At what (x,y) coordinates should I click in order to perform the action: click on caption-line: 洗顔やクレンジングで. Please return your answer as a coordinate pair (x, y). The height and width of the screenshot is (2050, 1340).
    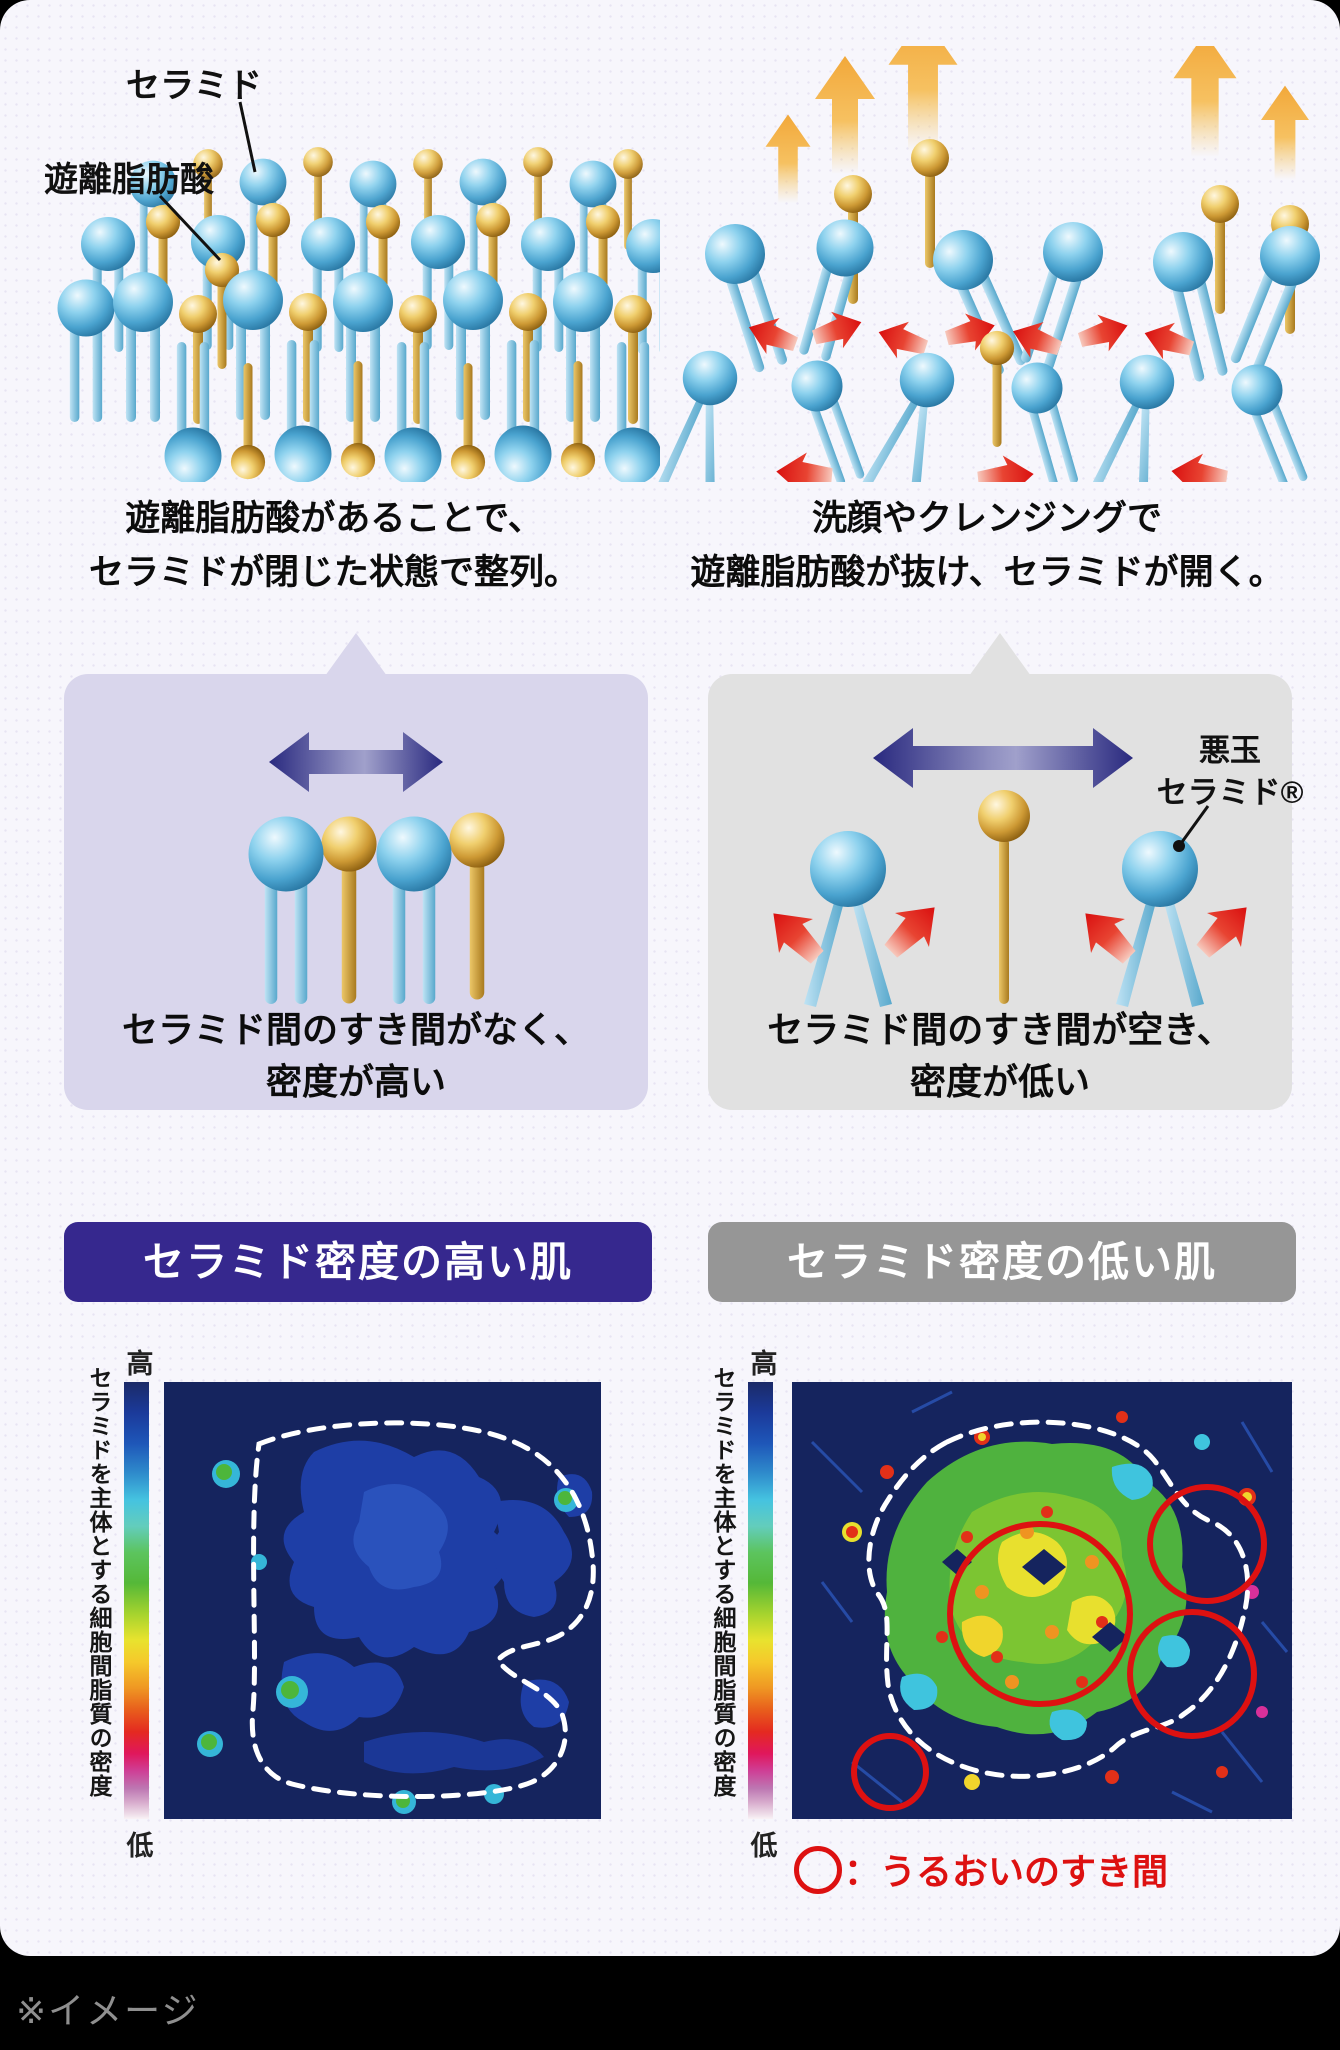
    Looking at the image, I should click on (986, 518).